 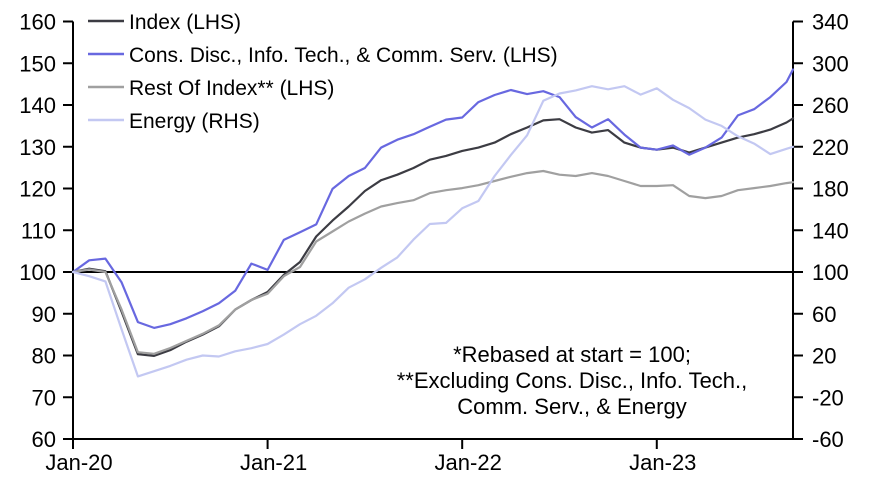 I want to click on rhs-tick-label: 260, so click(x=830, y=105).